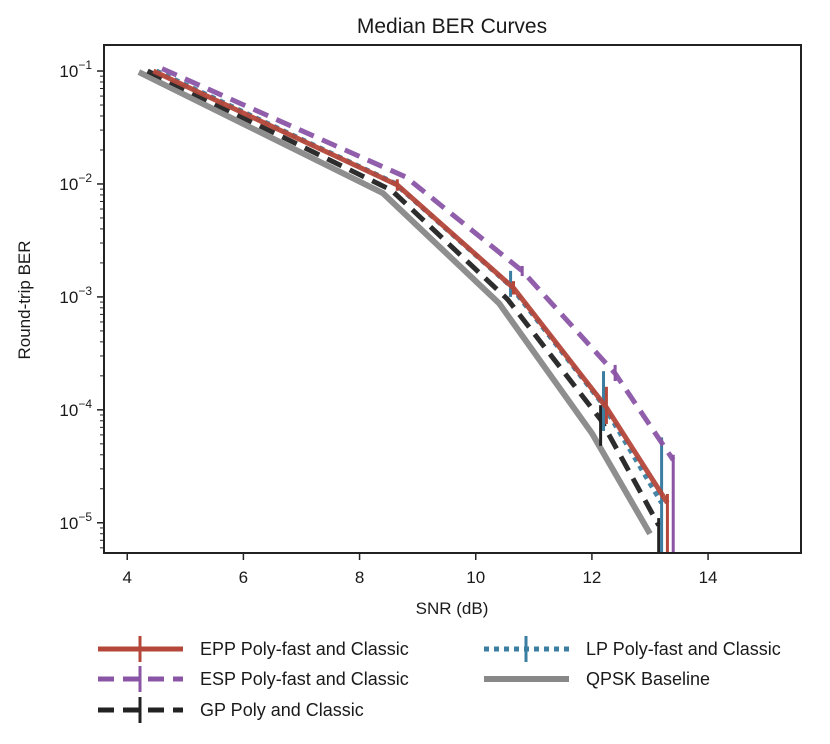 This screenshot has width=830, height=744. I want to click on chart-title: Median BER Curves, so click(452, 26).